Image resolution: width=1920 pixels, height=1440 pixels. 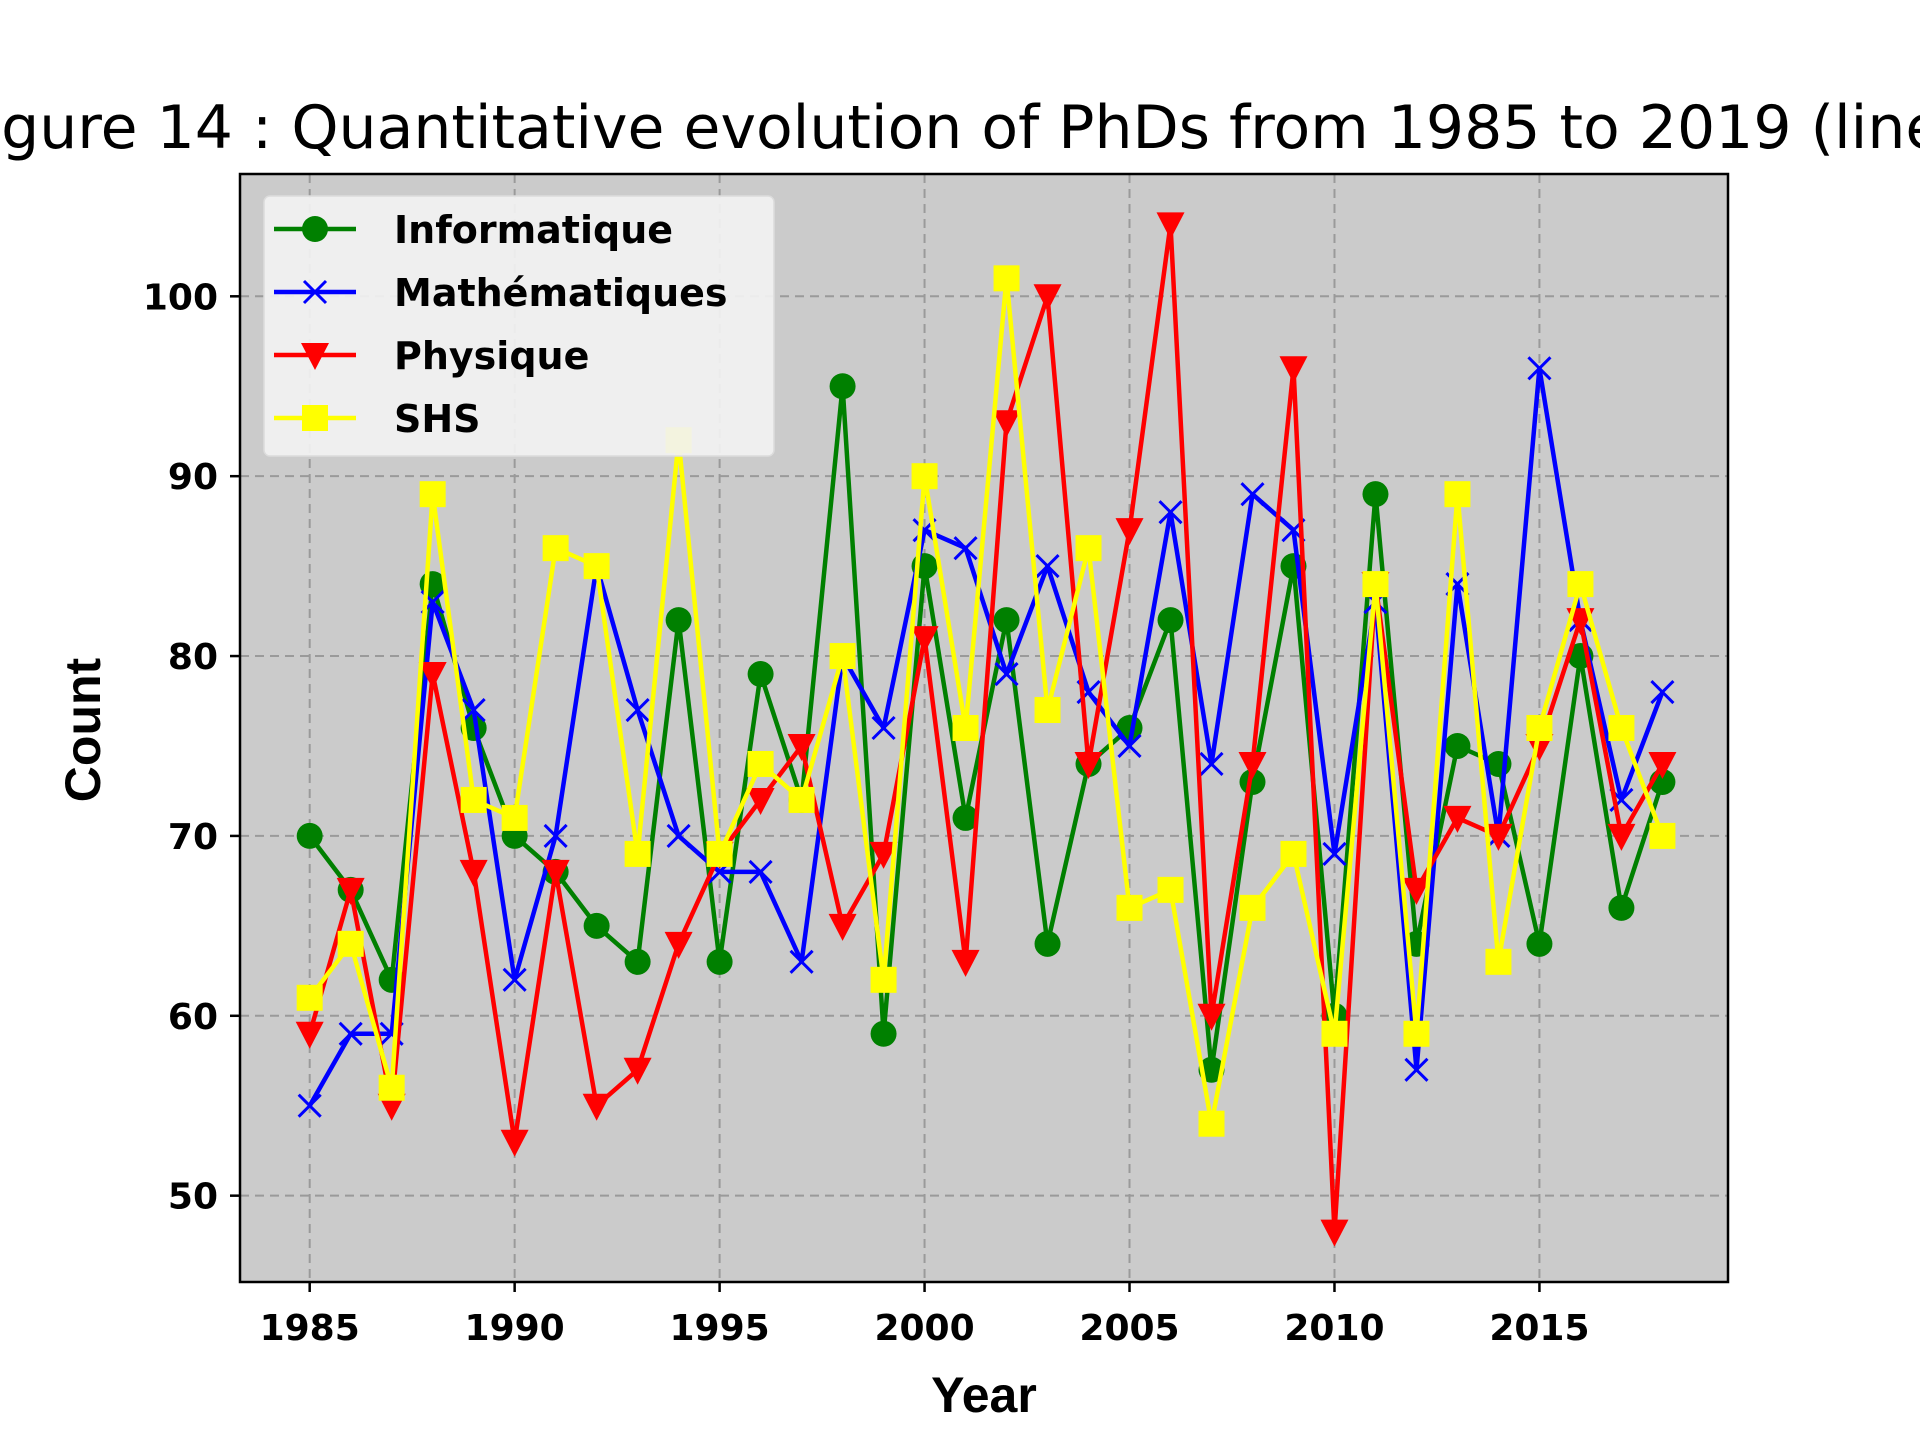 I want to click on y-tick-label: 90, so click(x=193, y=477).